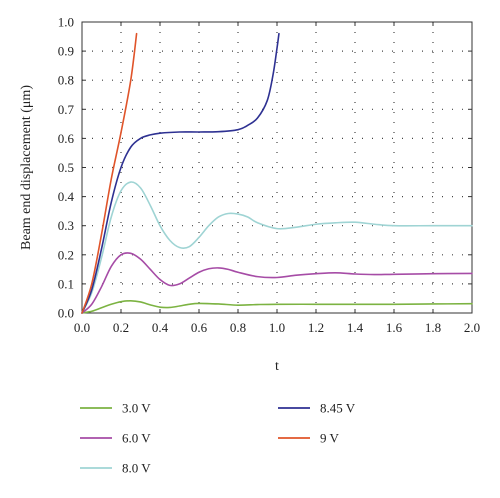 The image size is (500, 498). What do you see at coordinates (309, 438) in the screenshot?
I see `legend-item-9-v: 9 V` at bounding box center [309, 438].